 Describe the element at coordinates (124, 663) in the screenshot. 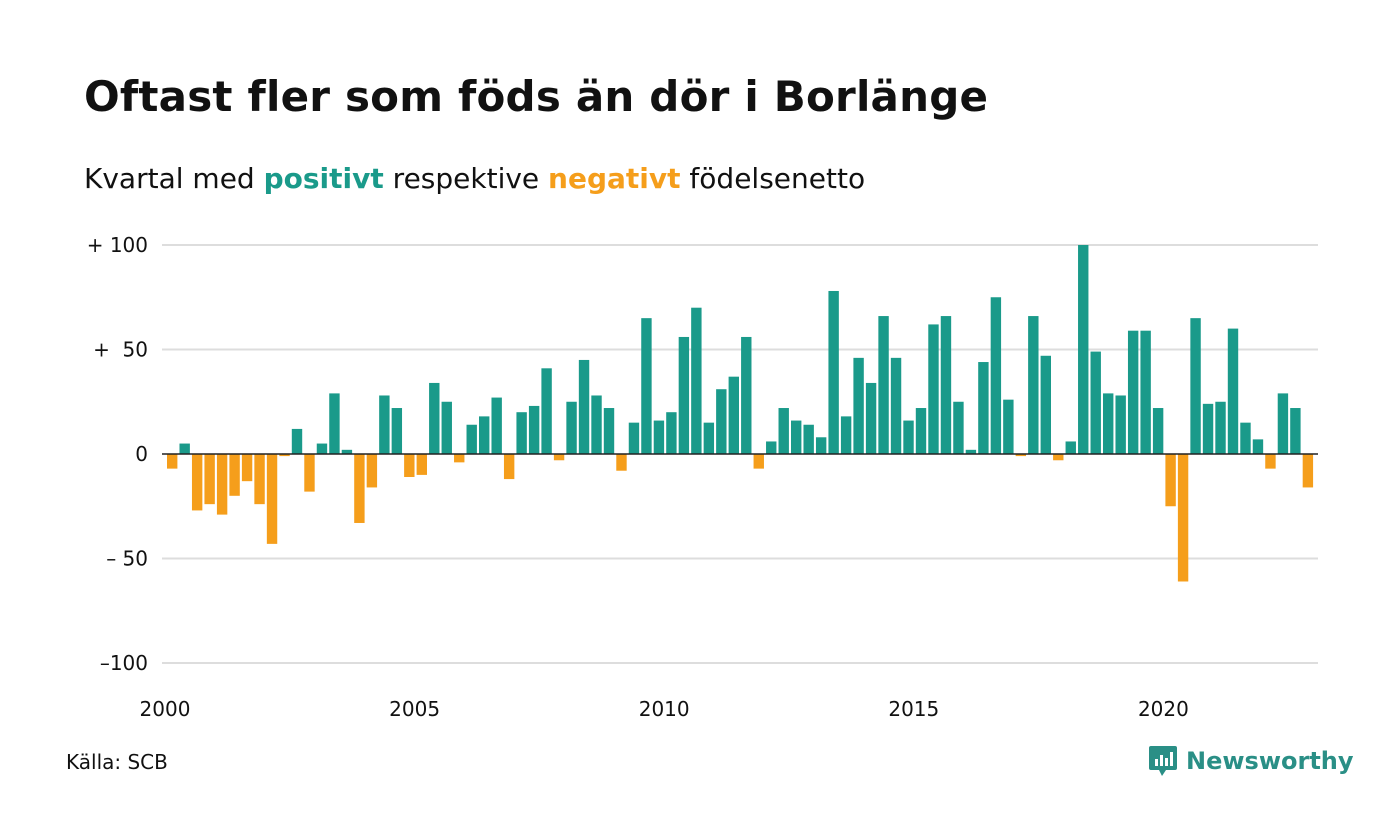

I see `y-tick-label: –100` at that location.